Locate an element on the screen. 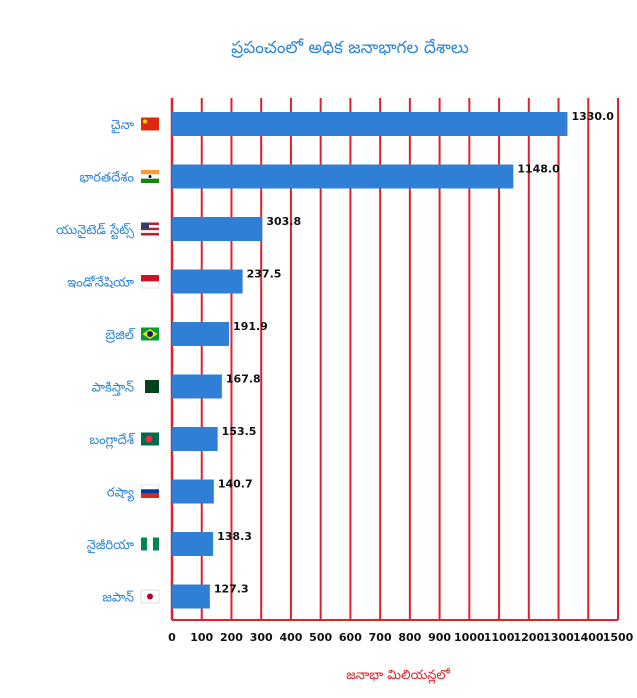 This screenshot has width=637, height=698. indonesia-flag-icon is located at coordinates (150, 282).